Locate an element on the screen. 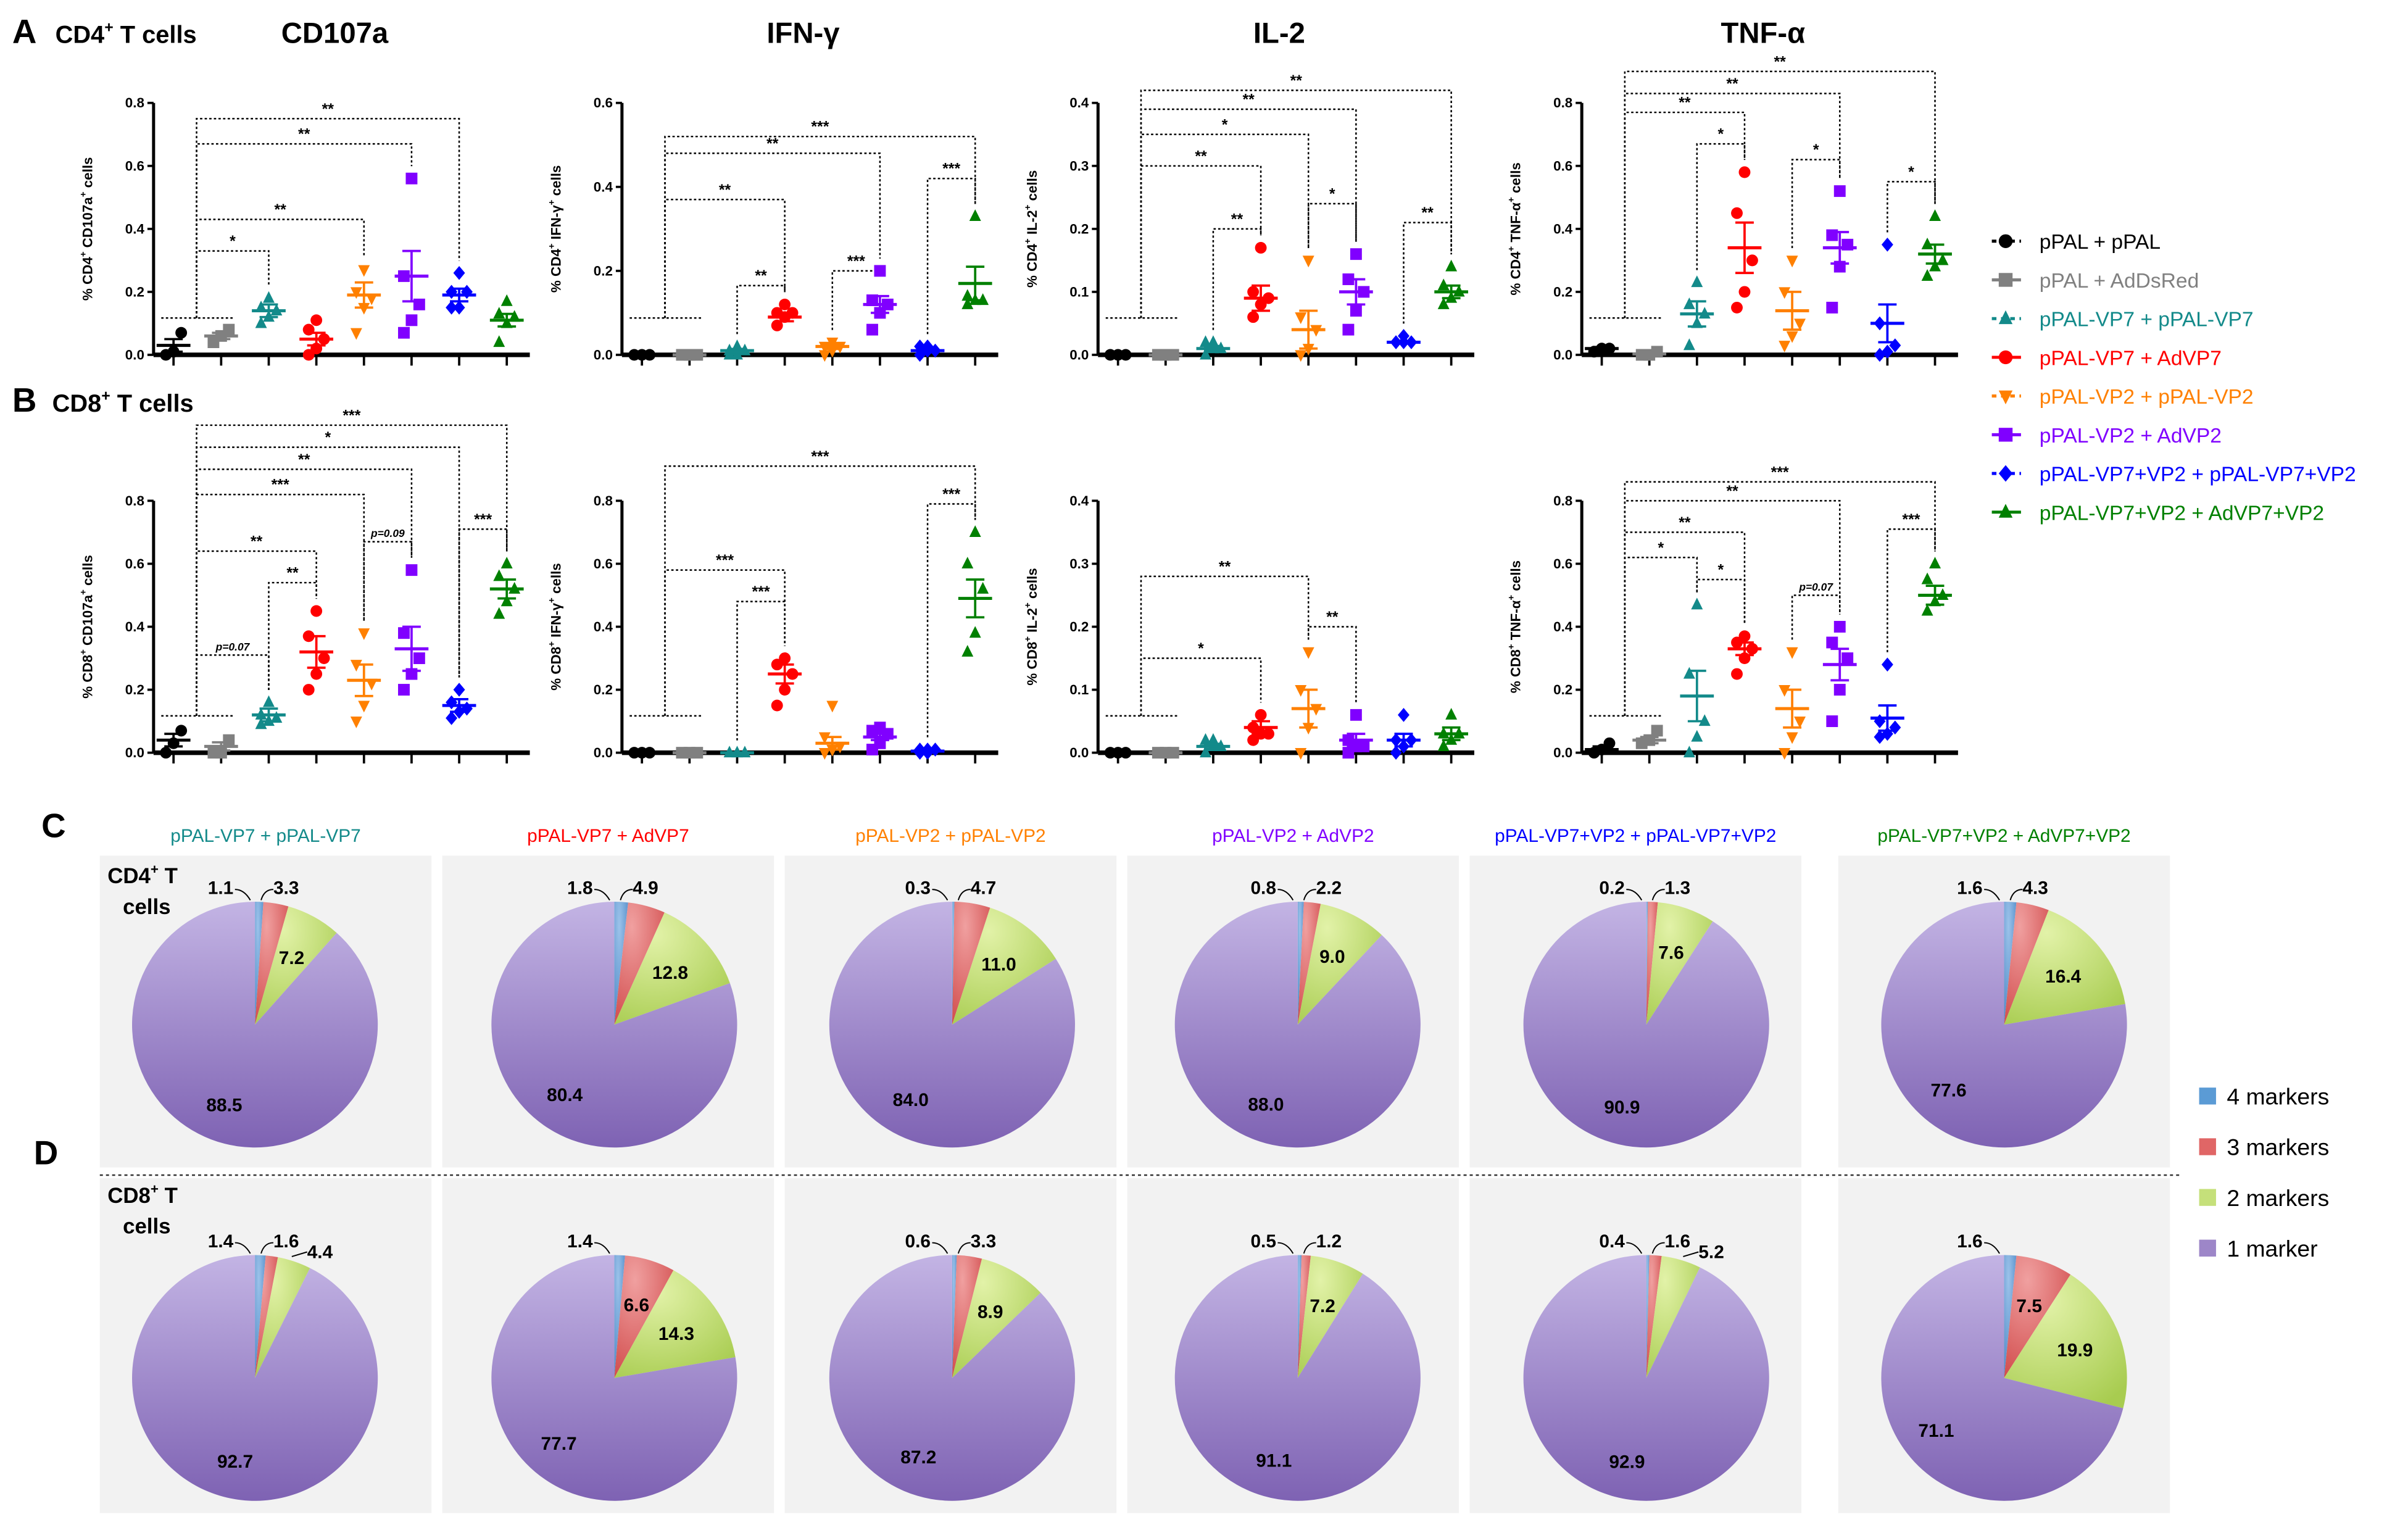 The width and height of the screenshot is (2408, 1530). legend-item: pPAL + AdDsRed is located at coordinates (2095, 281).